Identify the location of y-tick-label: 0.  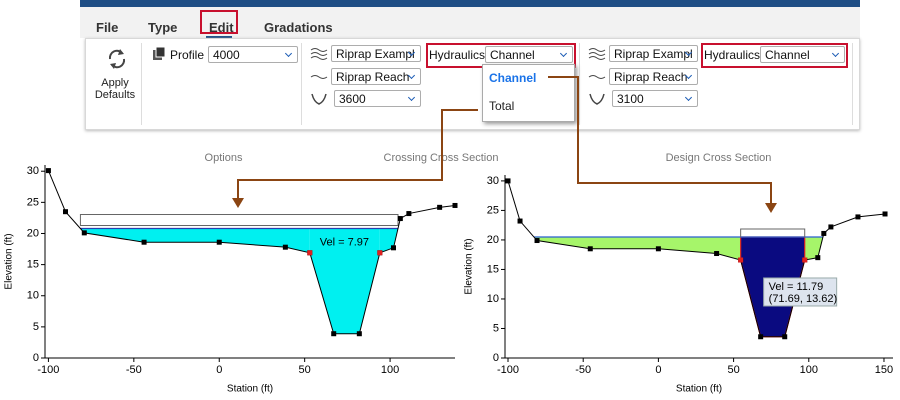
(36, 358).